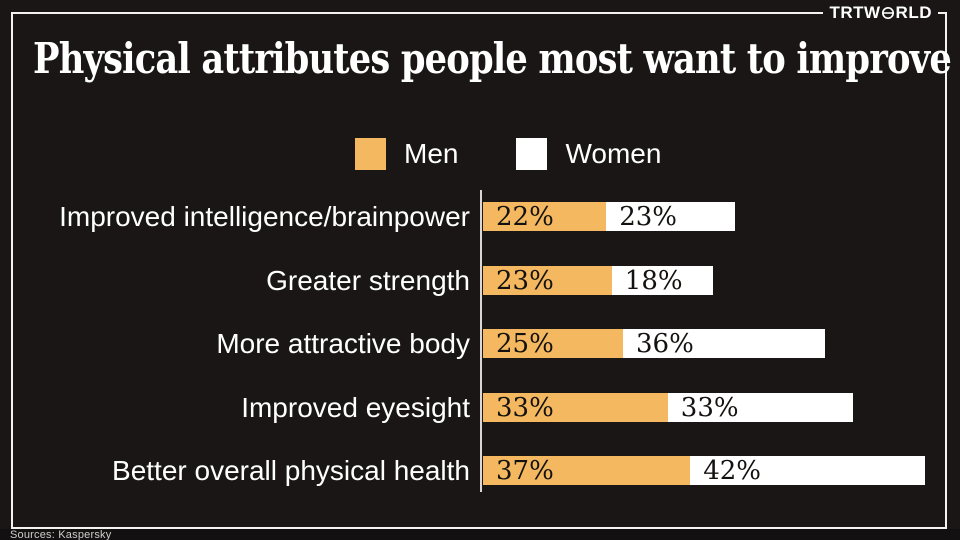 This screenshot has height=540, width=960. Describe the element at coordinates (431, 153) in the screenshot. I see `legend-label: Men` at that location.